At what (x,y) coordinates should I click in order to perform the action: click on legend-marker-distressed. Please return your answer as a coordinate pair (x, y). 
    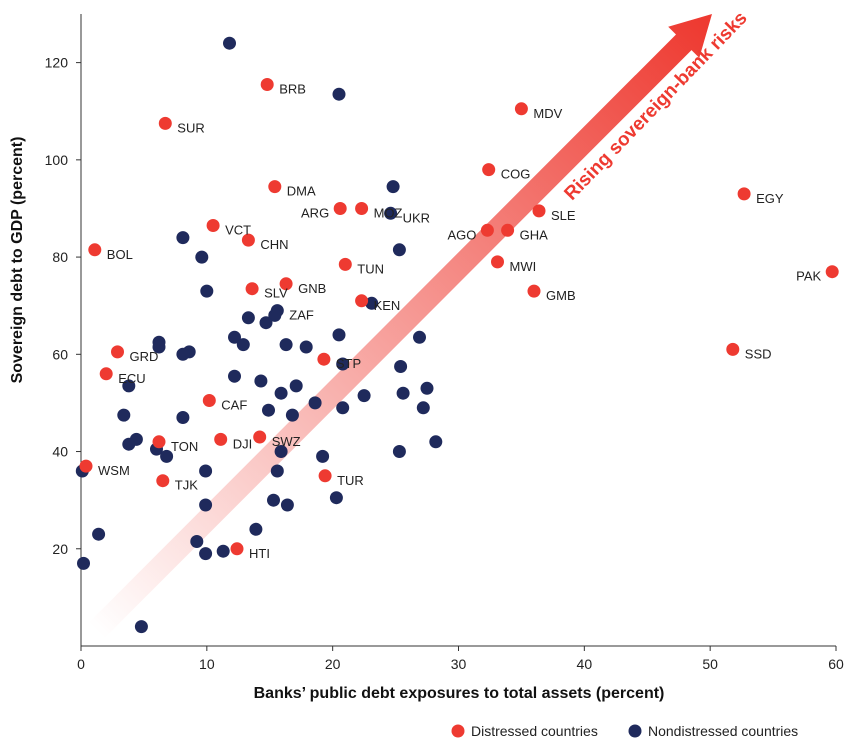
    Looking at the image, I should click on (458, 731).